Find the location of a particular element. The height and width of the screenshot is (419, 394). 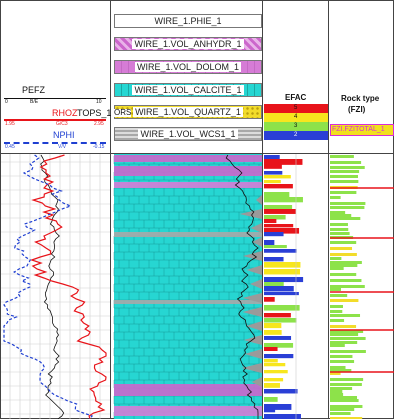

legend-dolomite-label: WIRE_1.VOL_DOLOM_1 is located at coordinates (188, 67).